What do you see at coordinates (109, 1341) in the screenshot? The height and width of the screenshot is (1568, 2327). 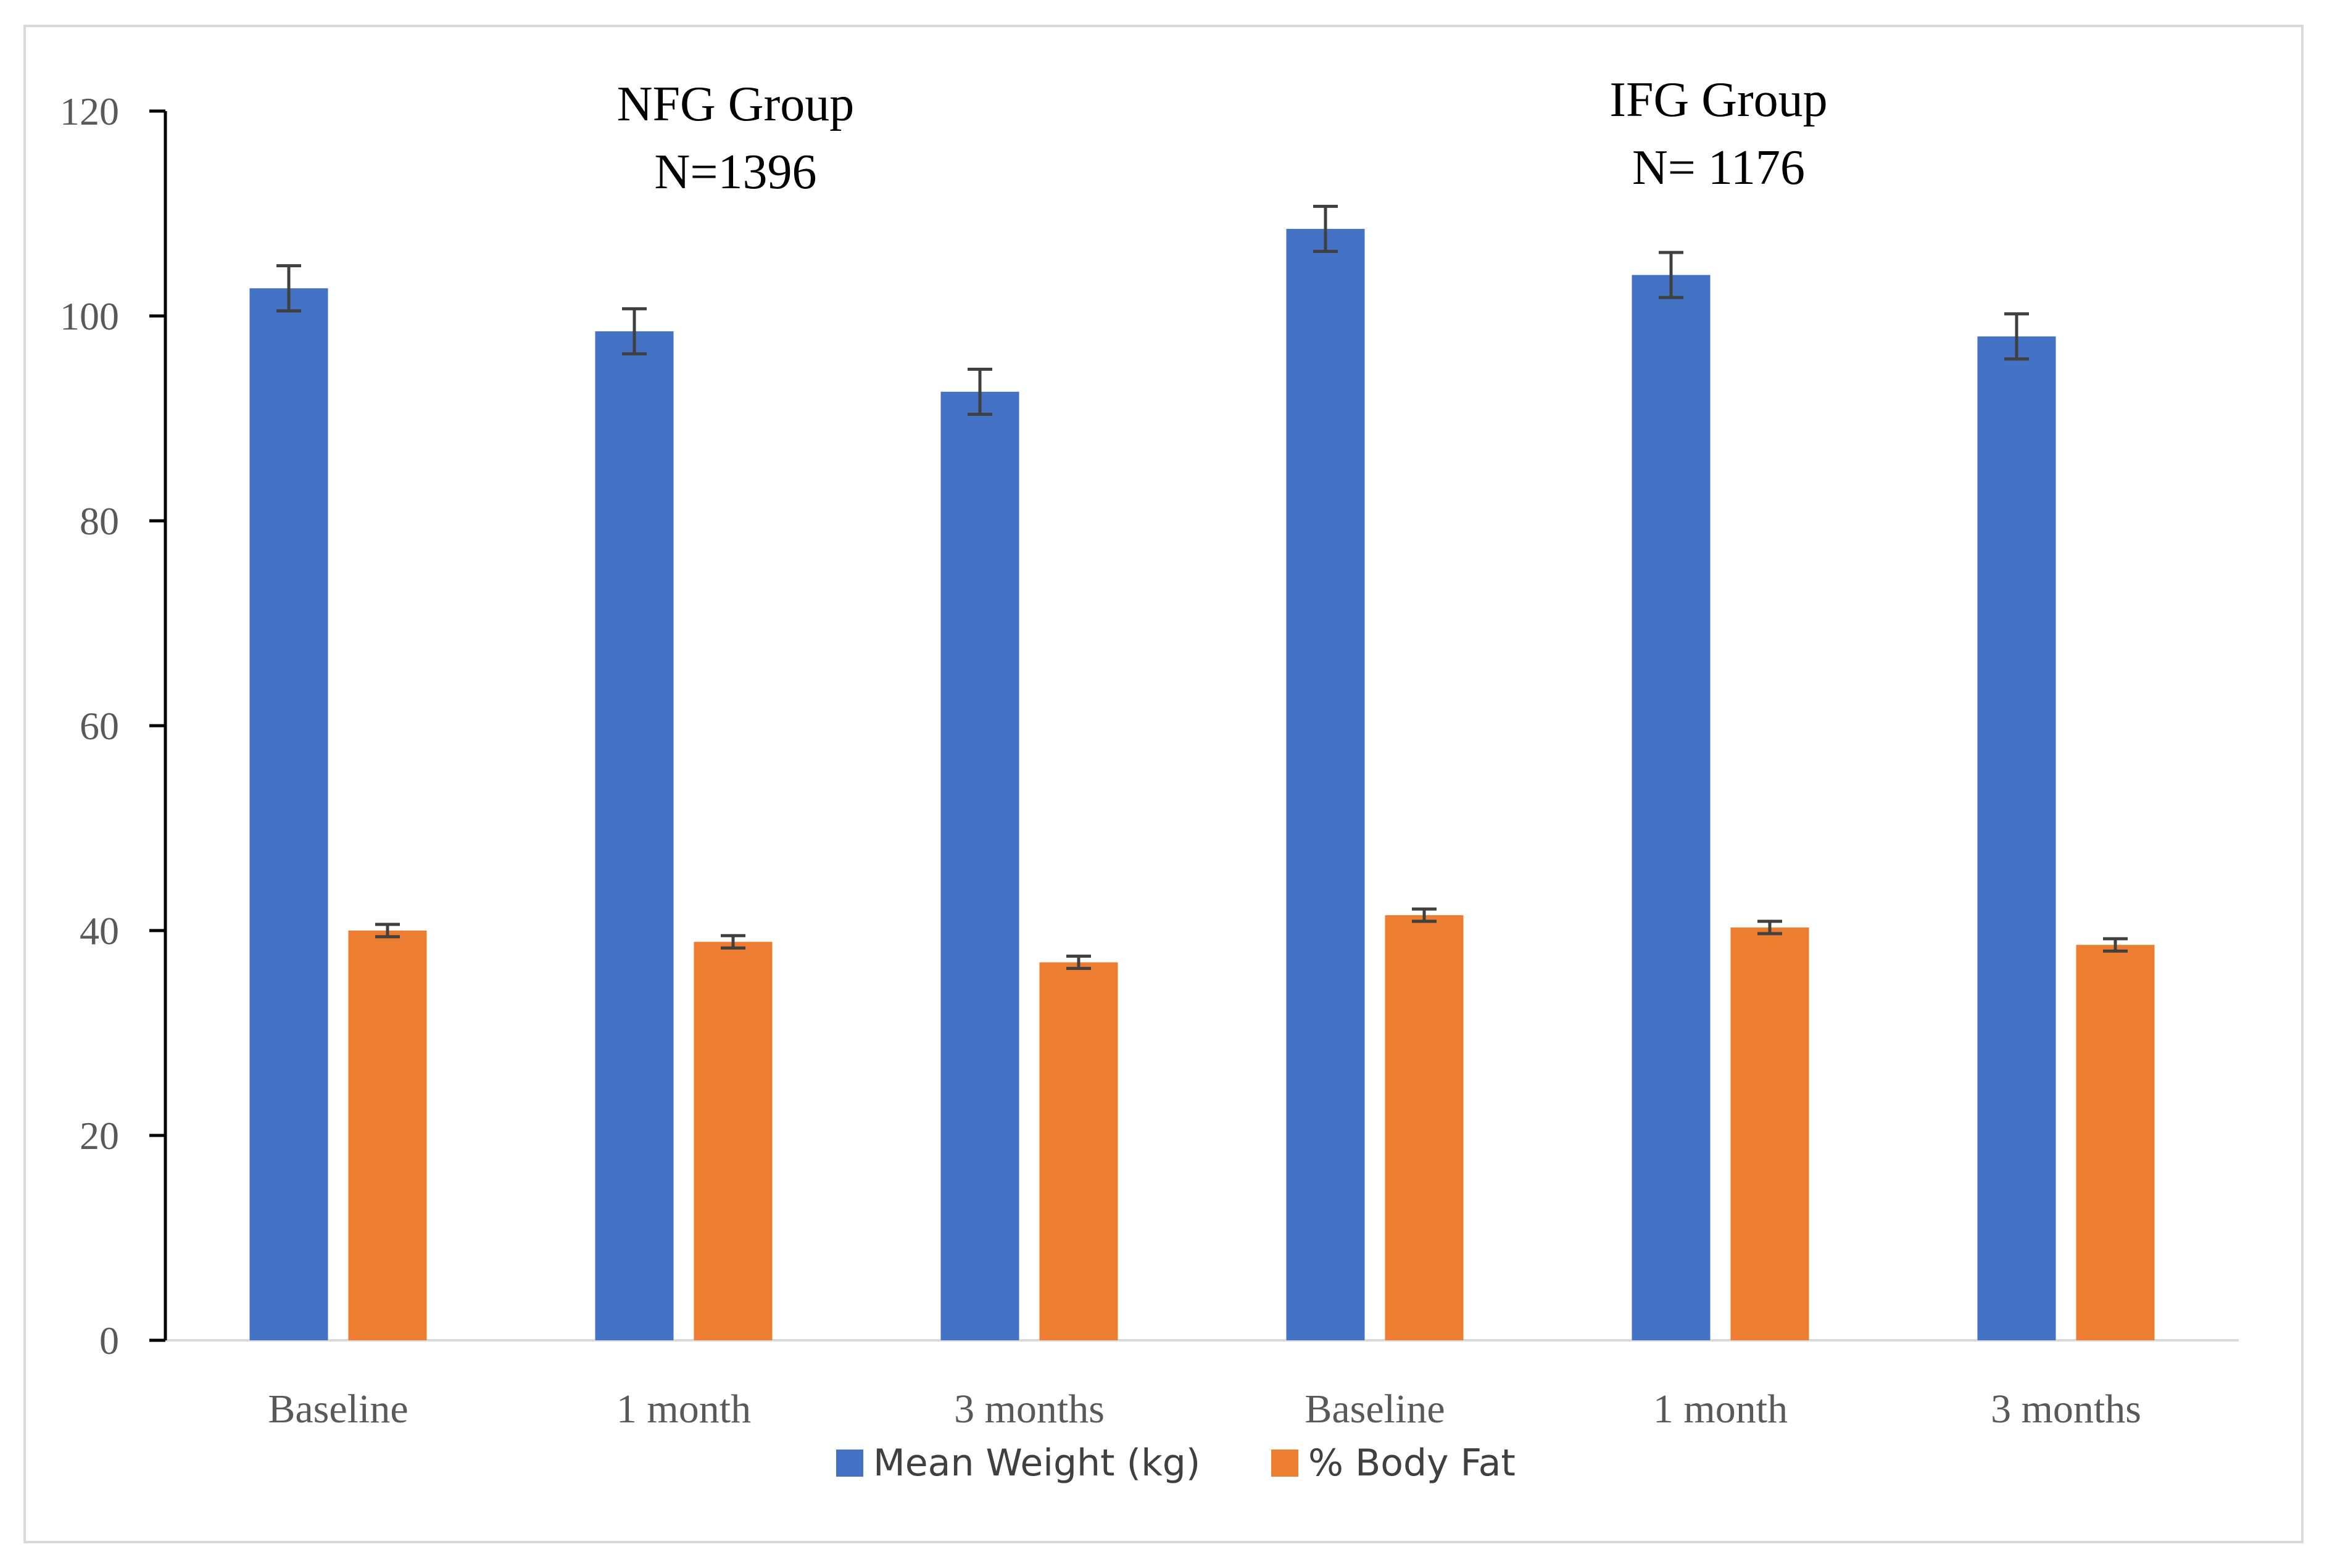 I see `y-tick-label: 0` at bounding box center [109, 1341].